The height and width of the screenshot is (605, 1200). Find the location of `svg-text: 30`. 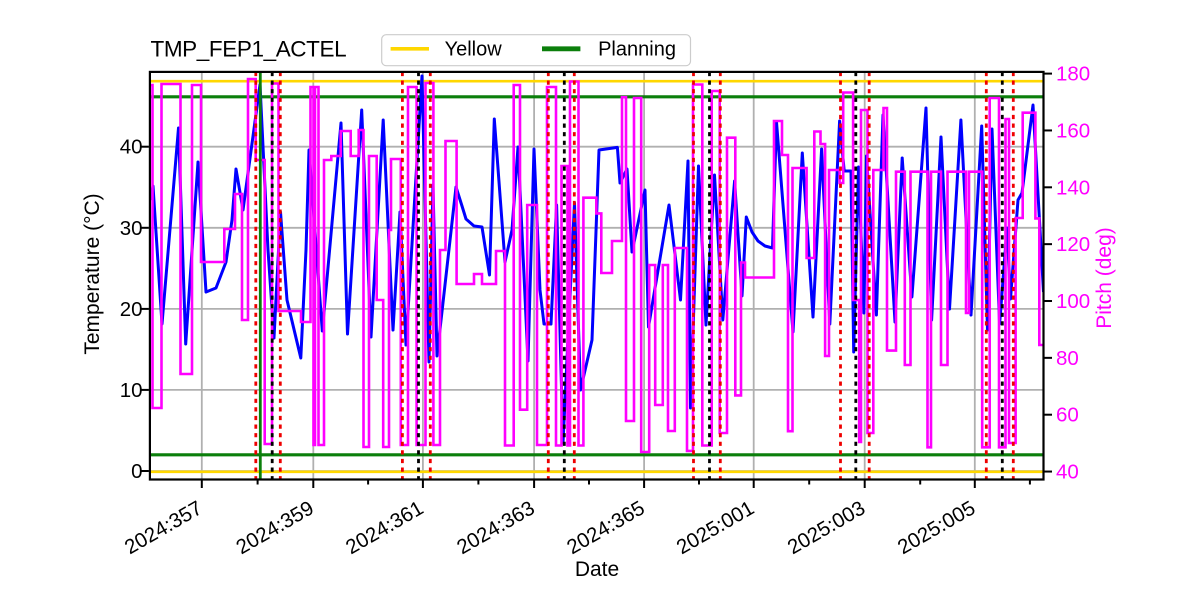

svg-text: 30 is located at coordinates (131, 228).